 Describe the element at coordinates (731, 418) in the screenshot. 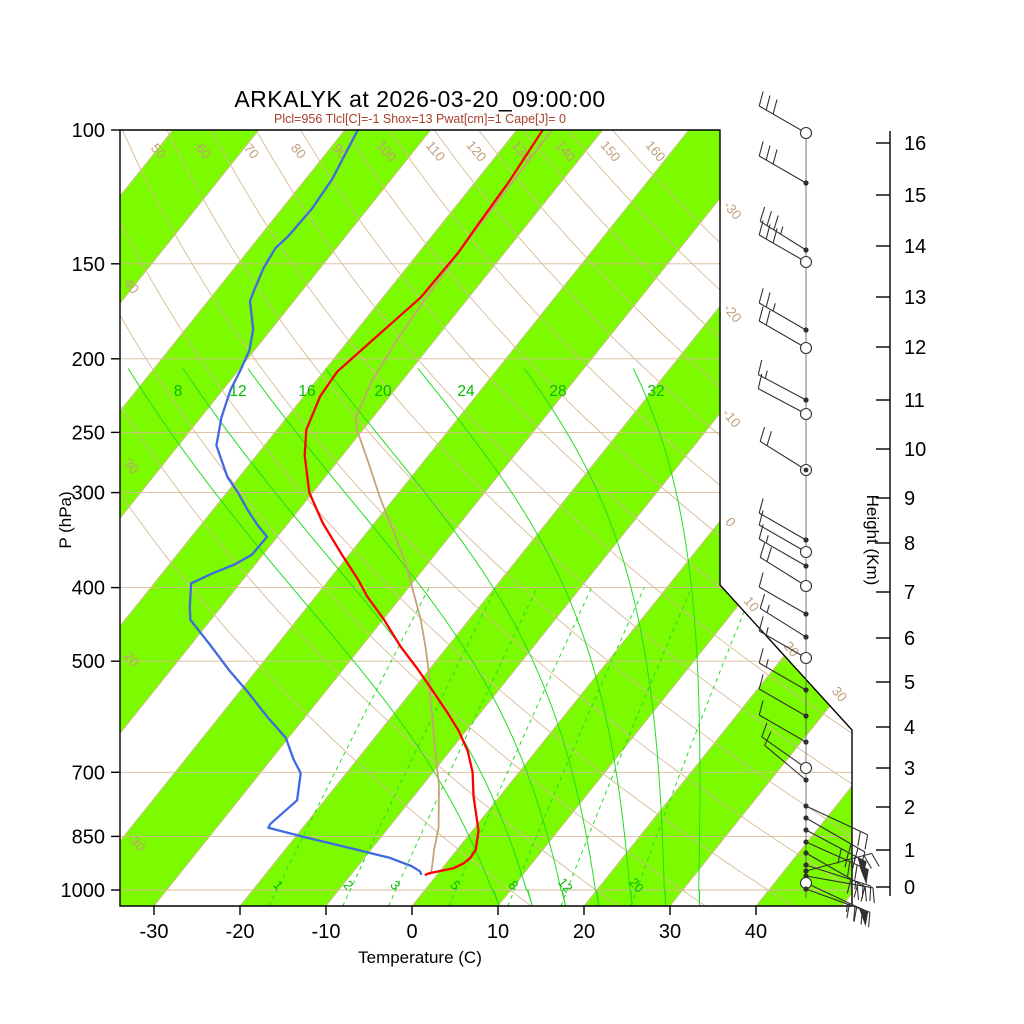

I see `isotherm-label: -10` at that location.